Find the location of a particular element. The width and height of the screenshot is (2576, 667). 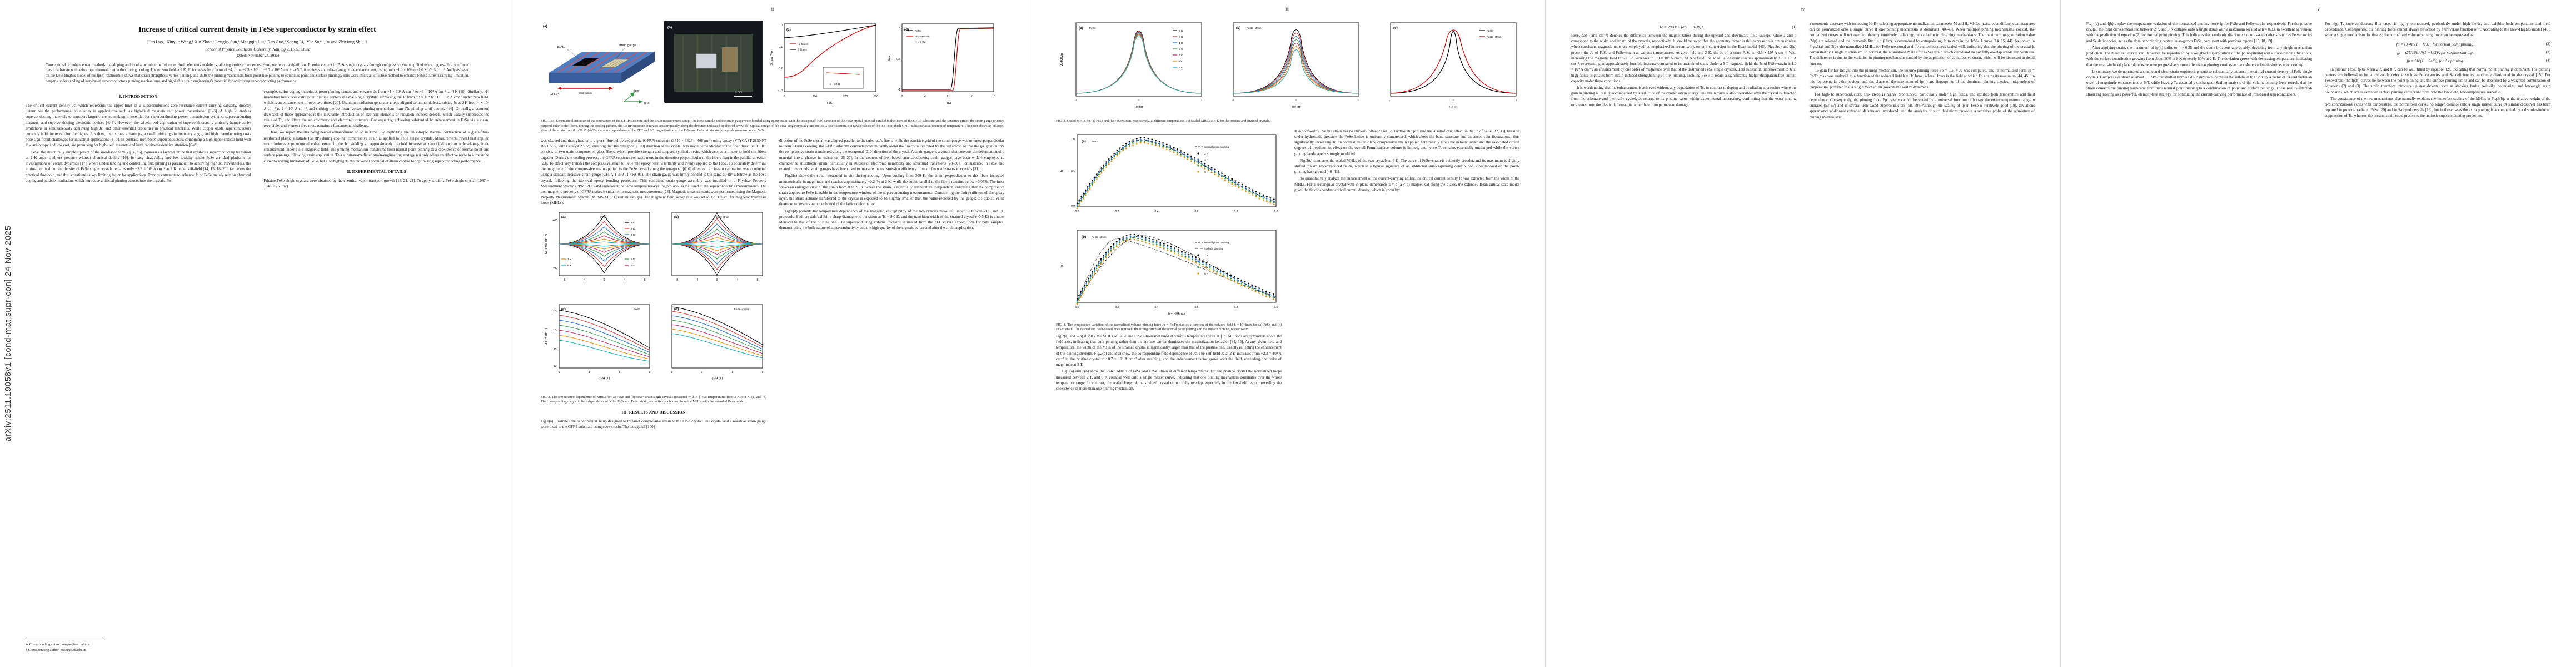

sample-label: FeSe+strain is located at coordinates (1254, 28).